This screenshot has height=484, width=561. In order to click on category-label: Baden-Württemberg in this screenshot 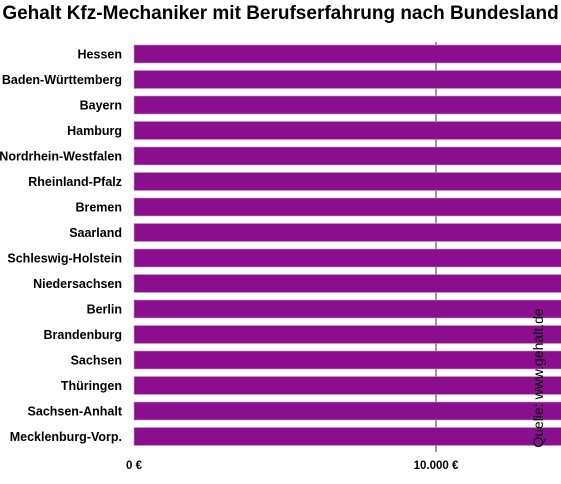, I will do `click(62, 80)`.